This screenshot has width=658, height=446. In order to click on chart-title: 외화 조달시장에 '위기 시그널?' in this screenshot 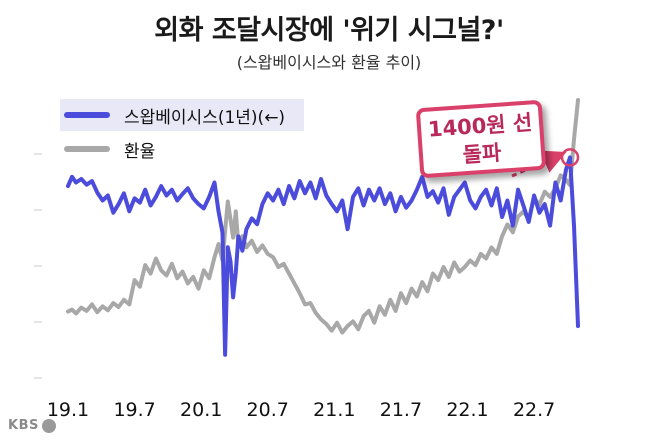, I will do `click(329, 30)`.